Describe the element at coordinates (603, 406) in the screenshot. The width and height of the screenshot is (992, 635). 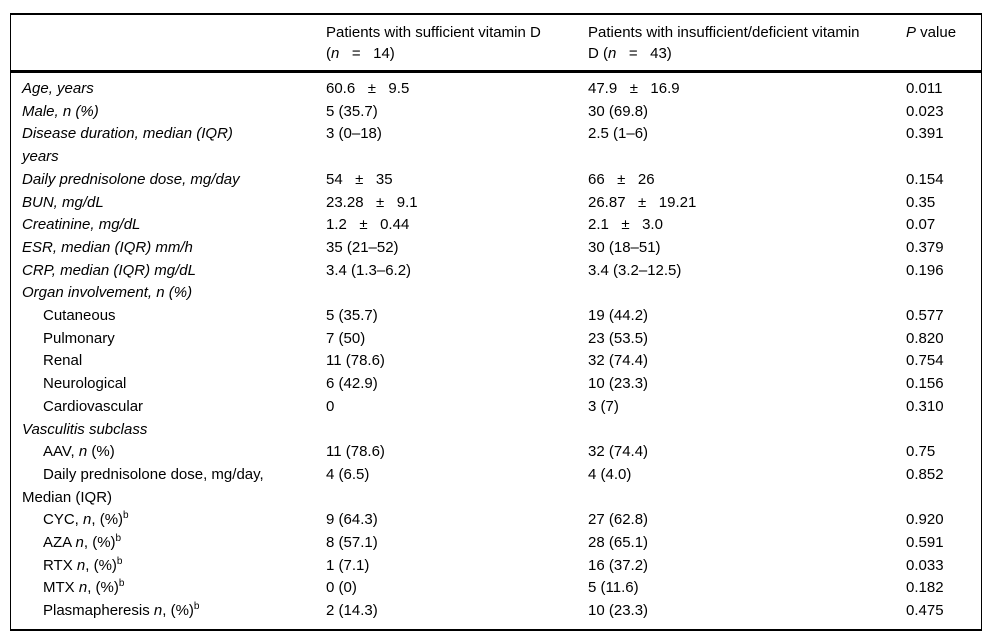
I see `cell-insufficient: 3 (7)` at that location.